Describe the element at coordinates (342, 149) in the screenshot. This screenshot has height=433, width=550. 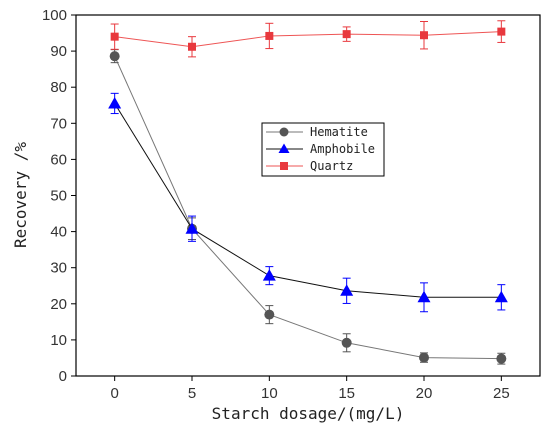
I see `legend-label-amphobile: Amphobile` at that location.